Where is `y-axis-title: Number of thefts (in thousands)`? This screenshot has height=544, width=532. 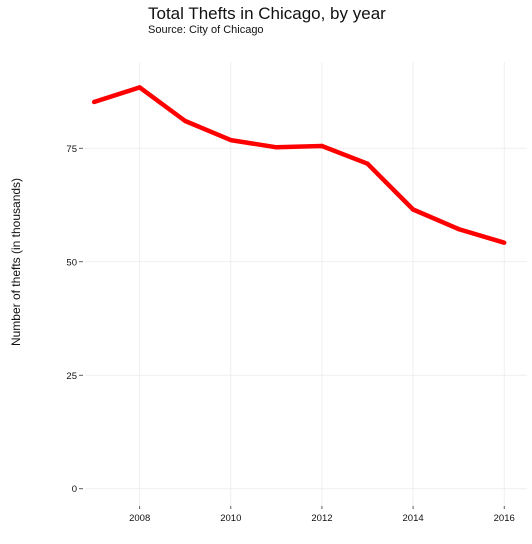
y-axis-title: Number of thefts (in thousands) is located at coordinates (16, 262).